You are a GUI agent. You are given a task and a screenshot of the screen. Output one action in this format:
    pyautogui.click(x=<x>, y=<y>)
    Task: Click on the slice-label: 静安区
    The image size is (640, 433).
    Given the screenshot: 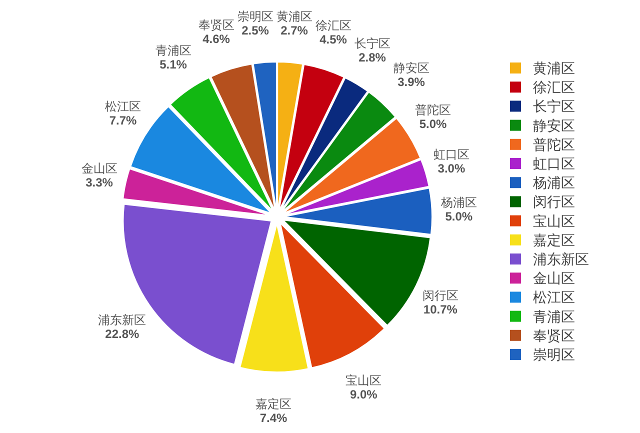 What is the action you would take?
    pyautogui.click(x=411, y=68)
    